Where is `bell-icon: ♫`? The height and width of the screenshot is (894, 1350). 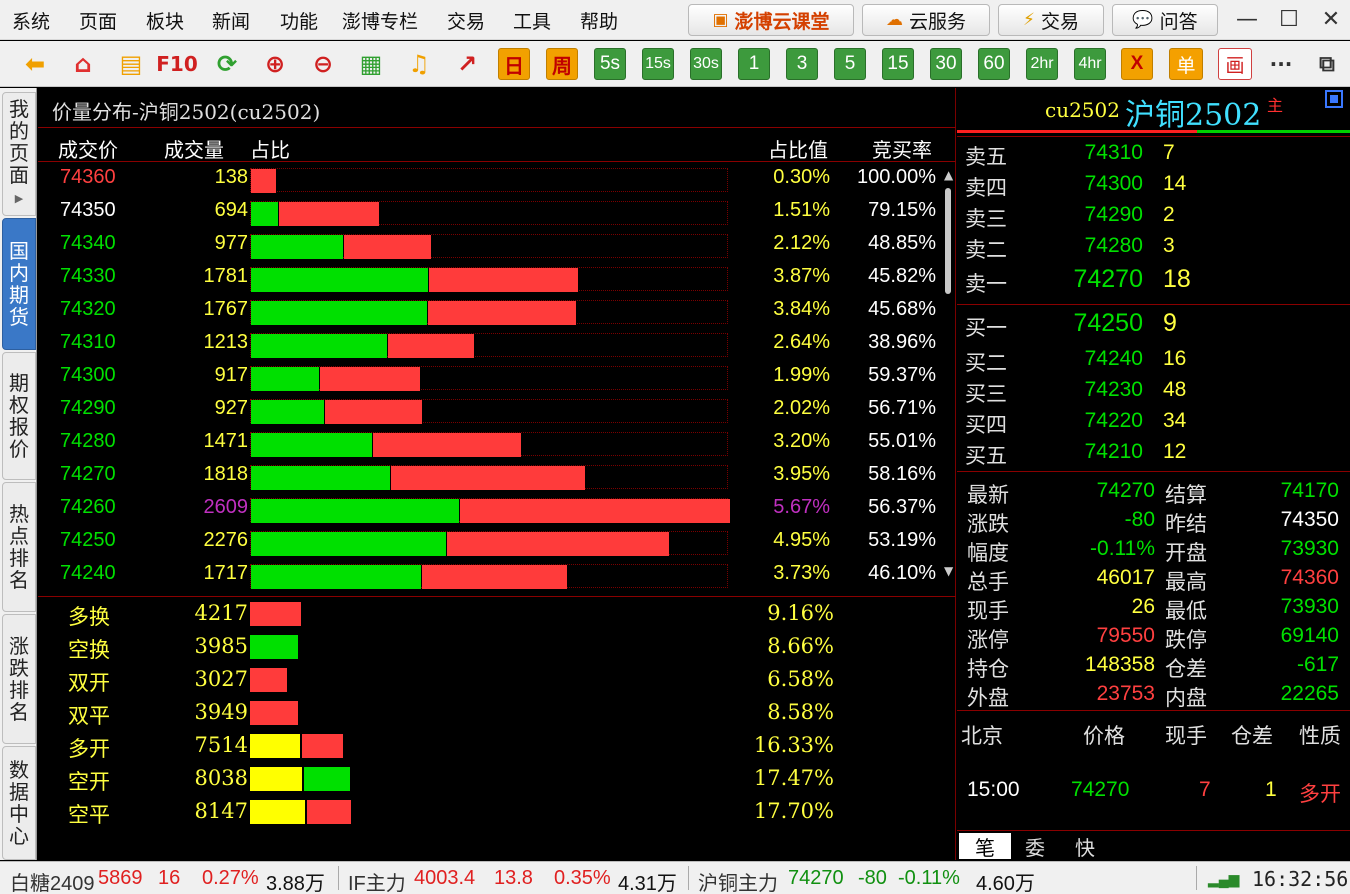
bell-icon: ♫ is located at coordinates (419, 64).